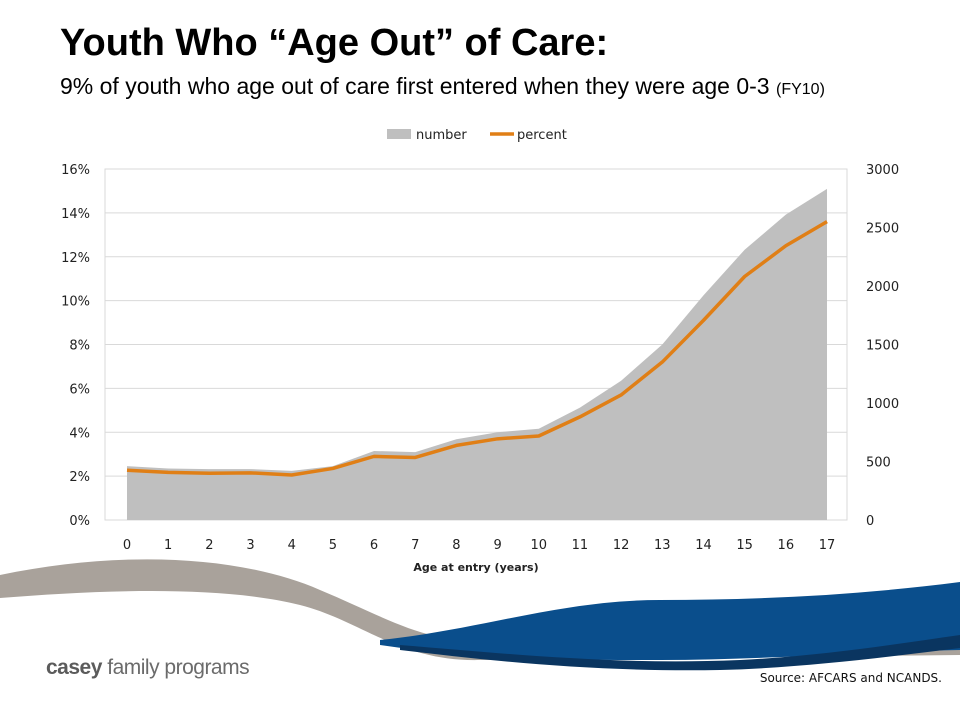  Describe the element at coordinates (333, 545) in the screenshot. I see `x-tick-label: 5` at that location.